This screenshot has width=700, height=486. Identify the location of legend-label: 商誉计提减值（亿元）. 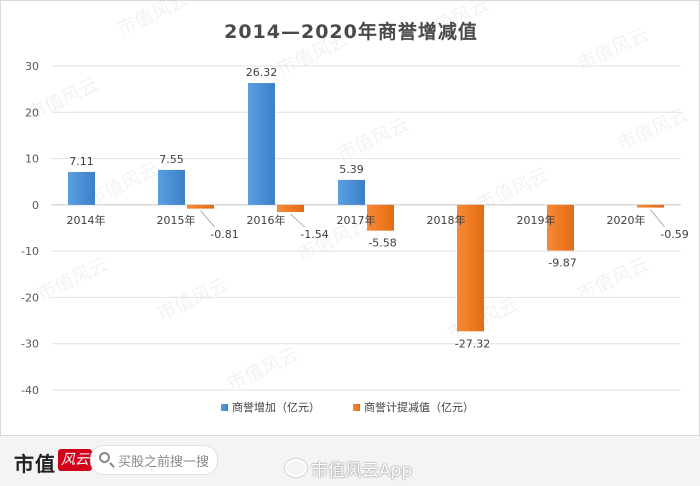
(419, 407).